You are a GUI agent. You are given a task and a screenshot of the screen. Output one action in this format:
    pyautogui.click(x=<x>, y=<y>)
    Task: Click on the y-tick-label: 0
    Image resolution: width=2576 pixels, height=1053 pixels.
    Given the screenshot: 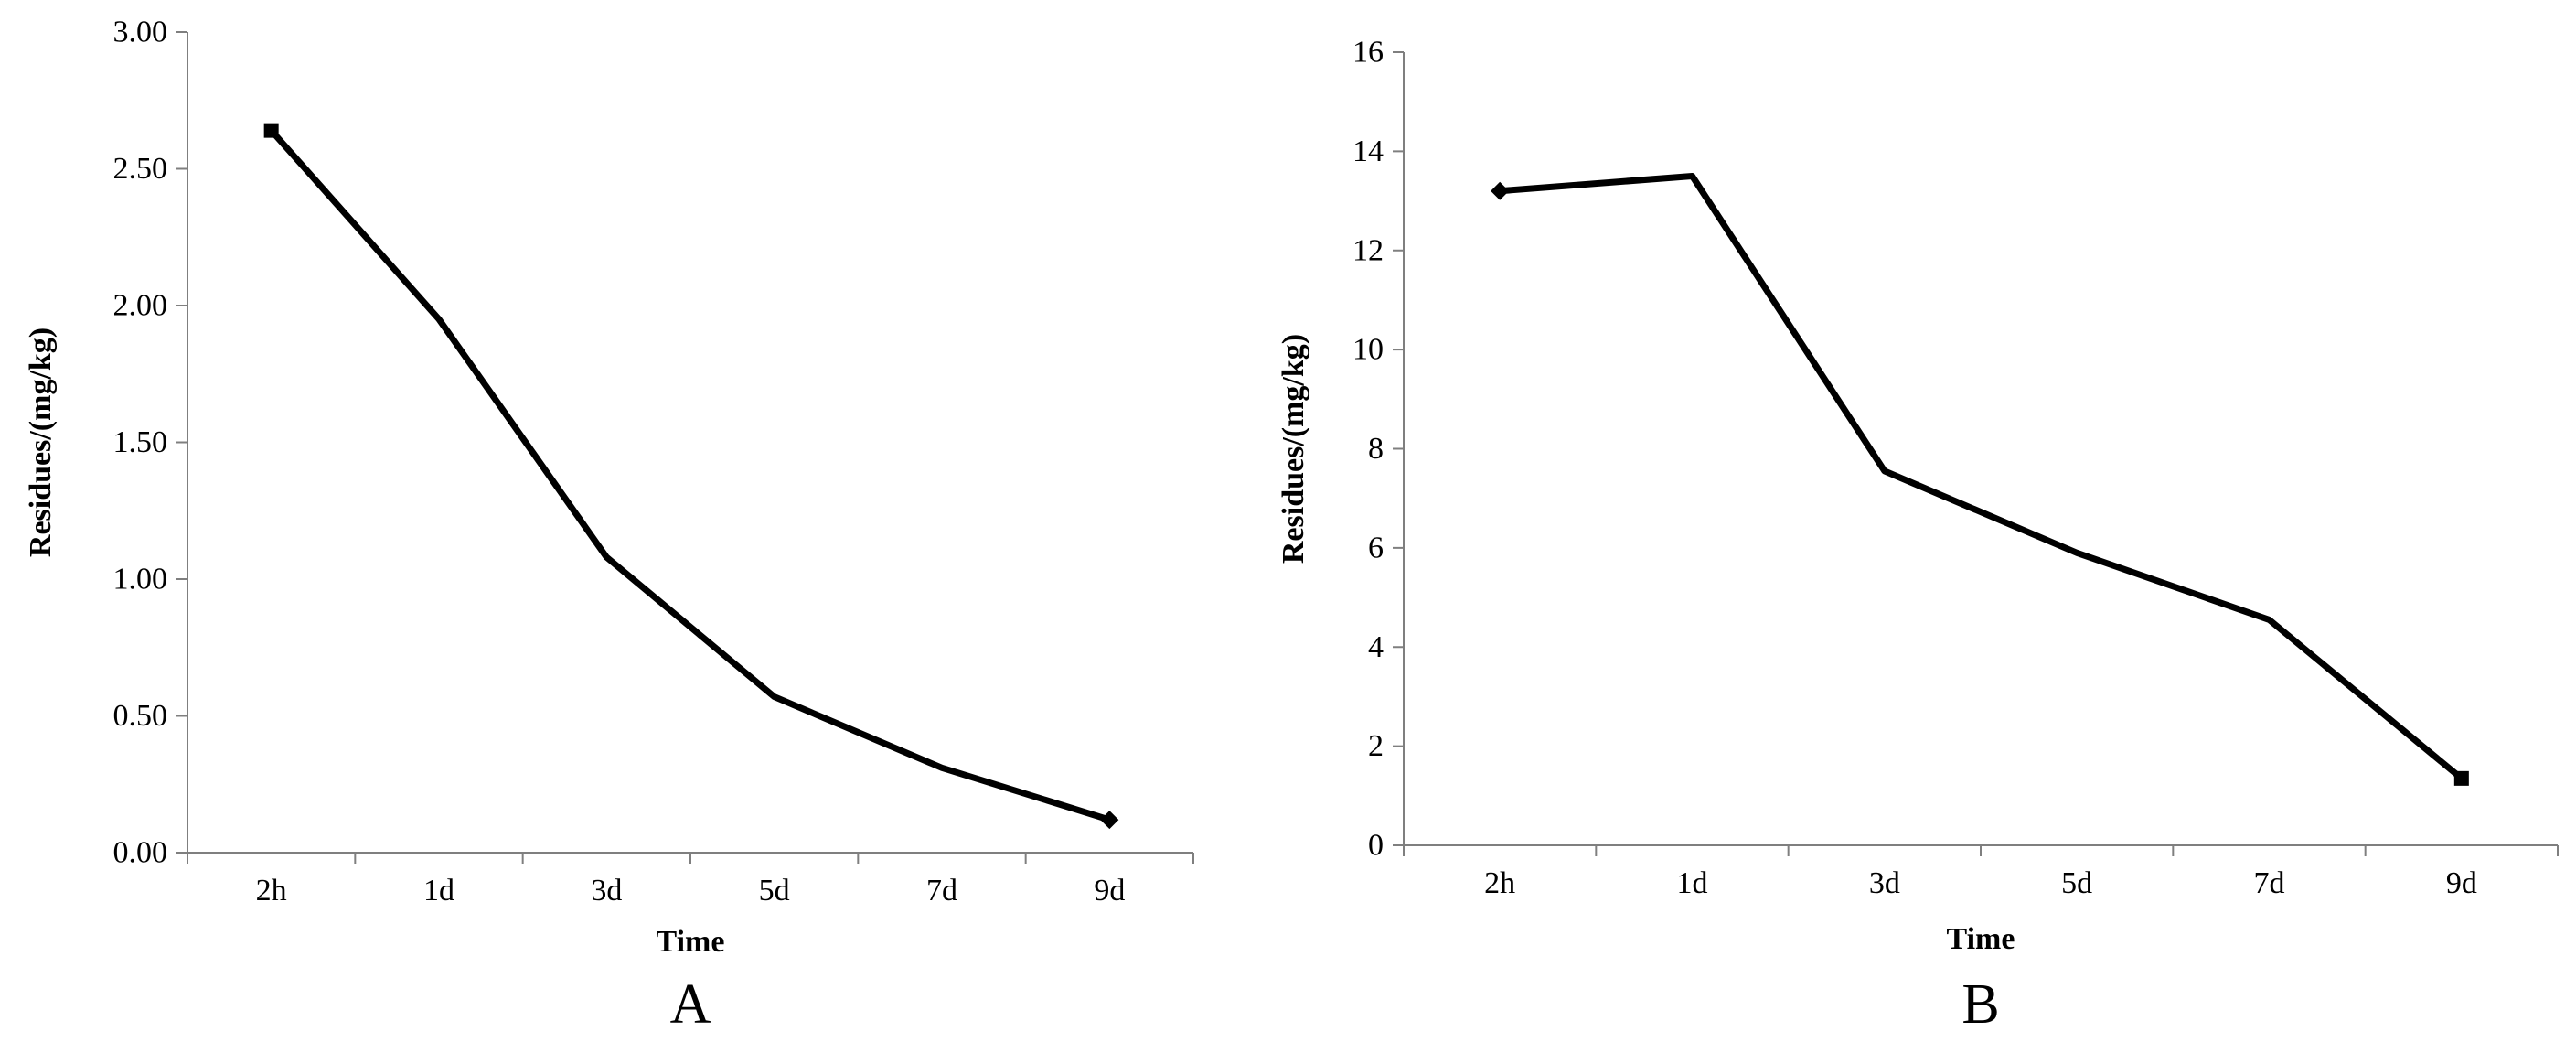 What is the action you would take?
    pyautogui.click(x=1376, y=846)
    